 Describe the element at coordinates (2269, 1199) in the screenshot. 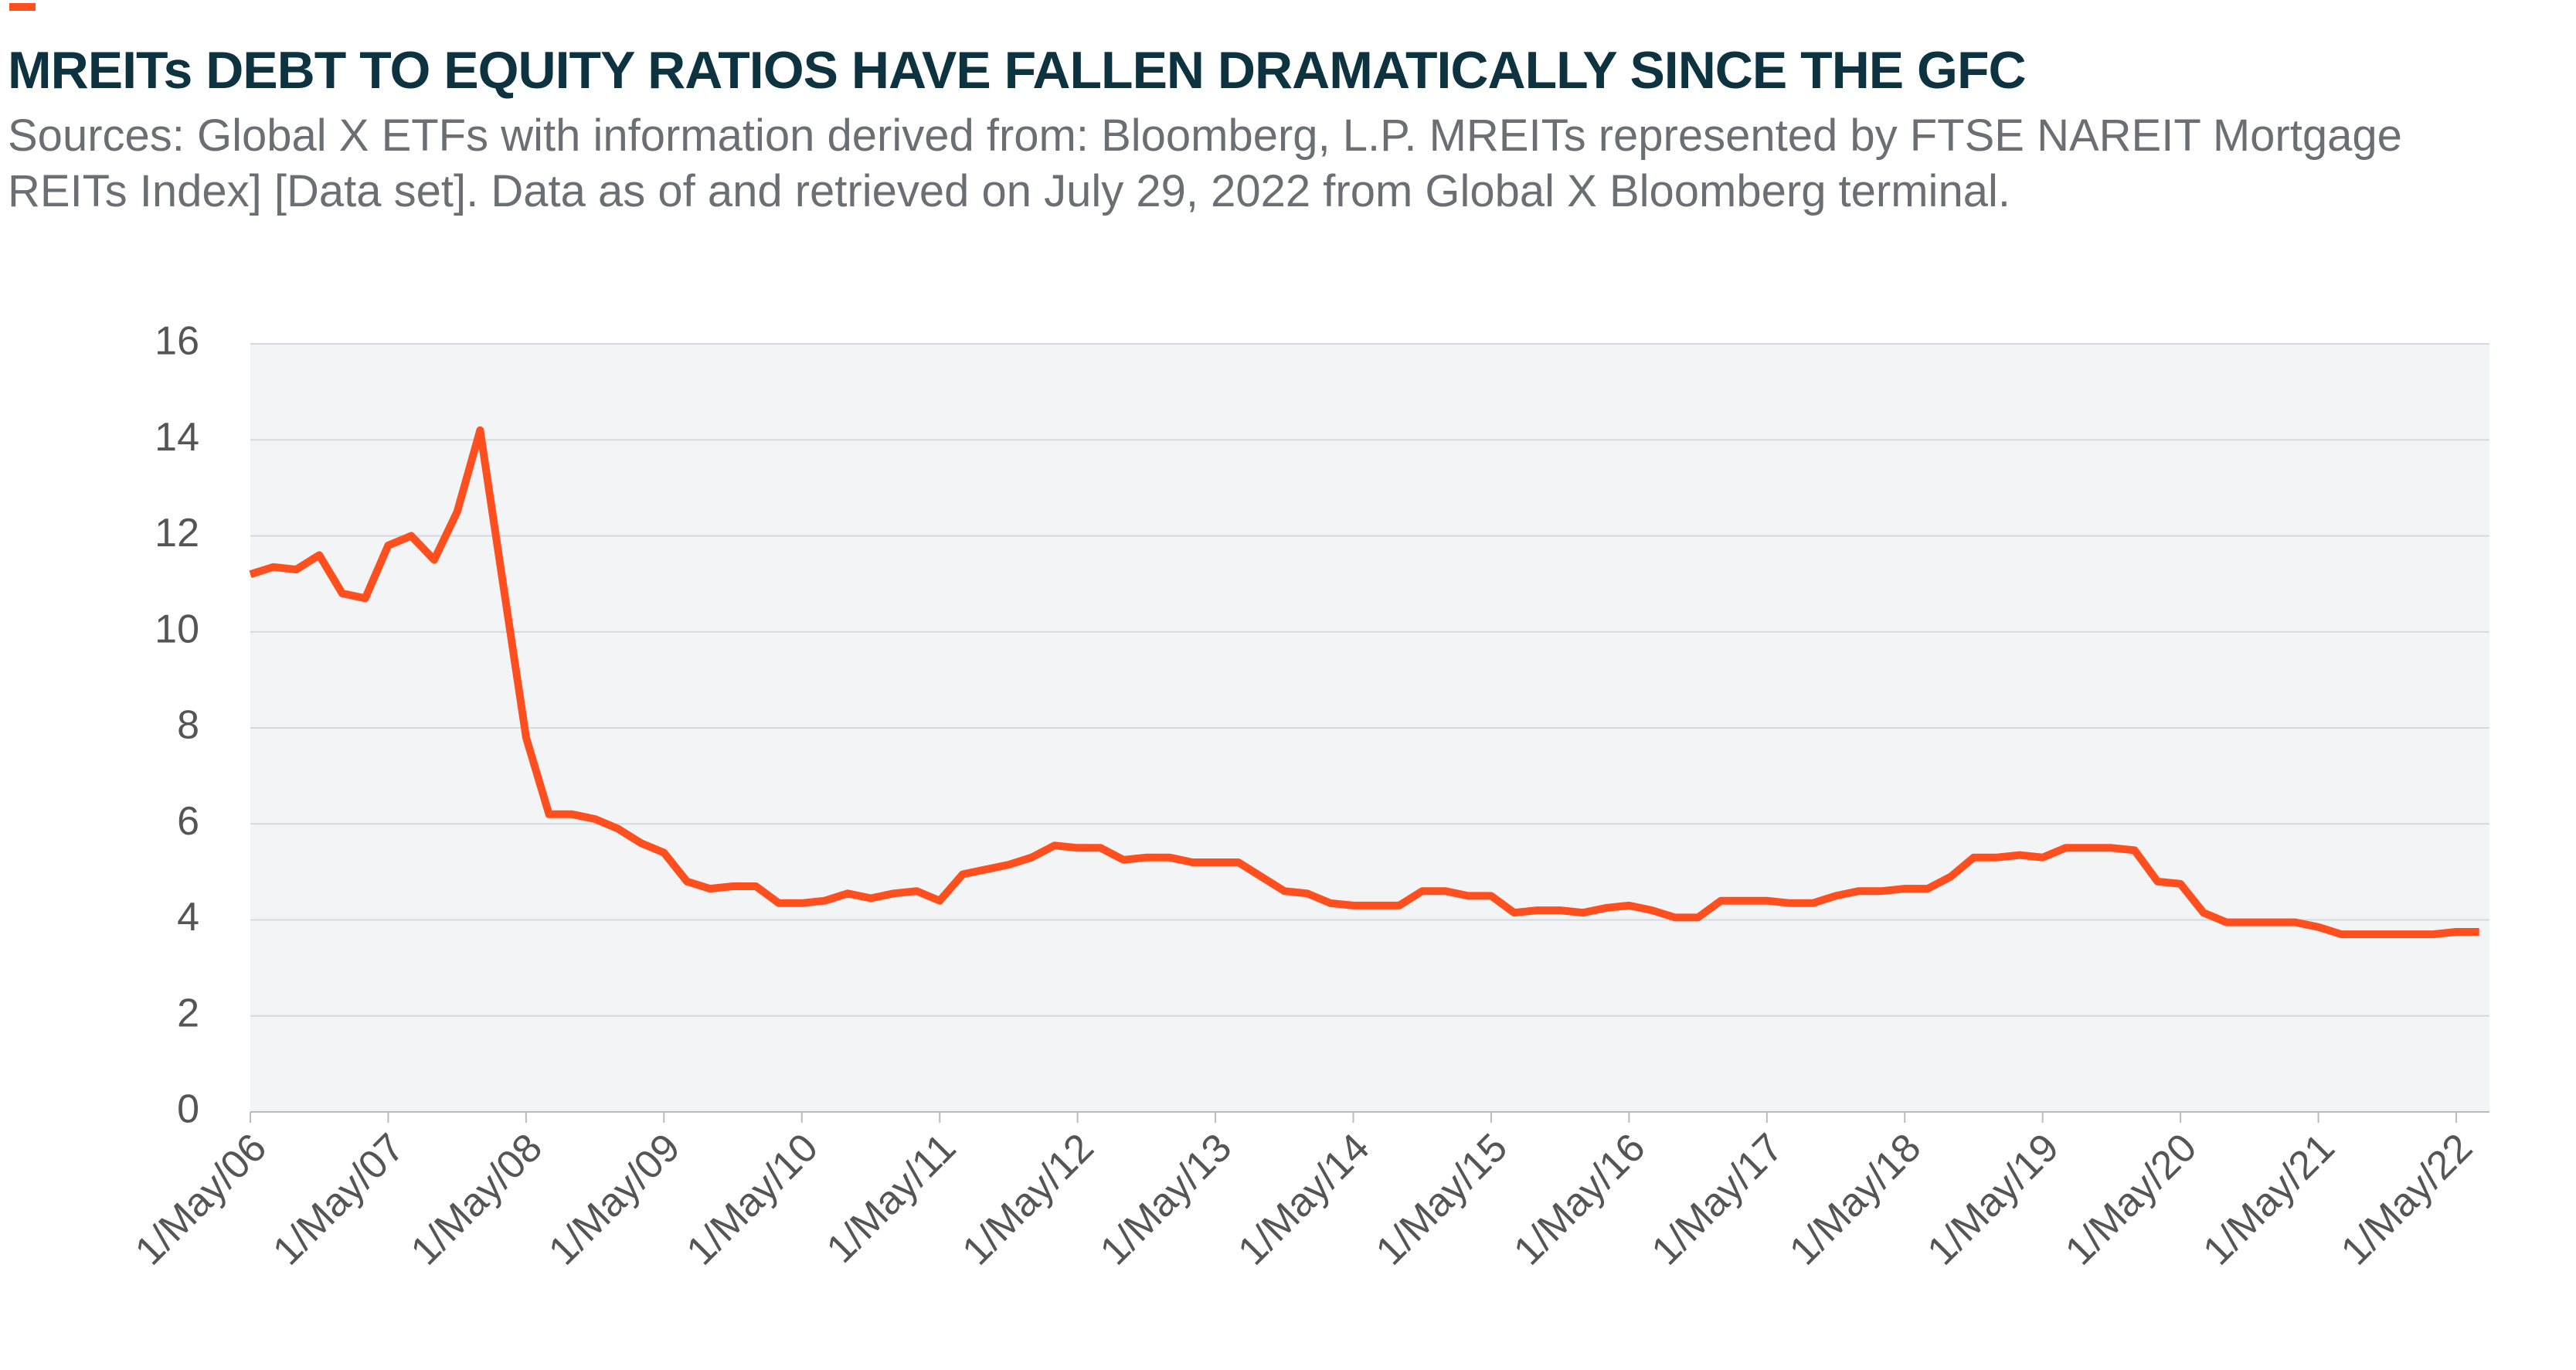

I see `x-tick-label: 1/May/21` at that location.